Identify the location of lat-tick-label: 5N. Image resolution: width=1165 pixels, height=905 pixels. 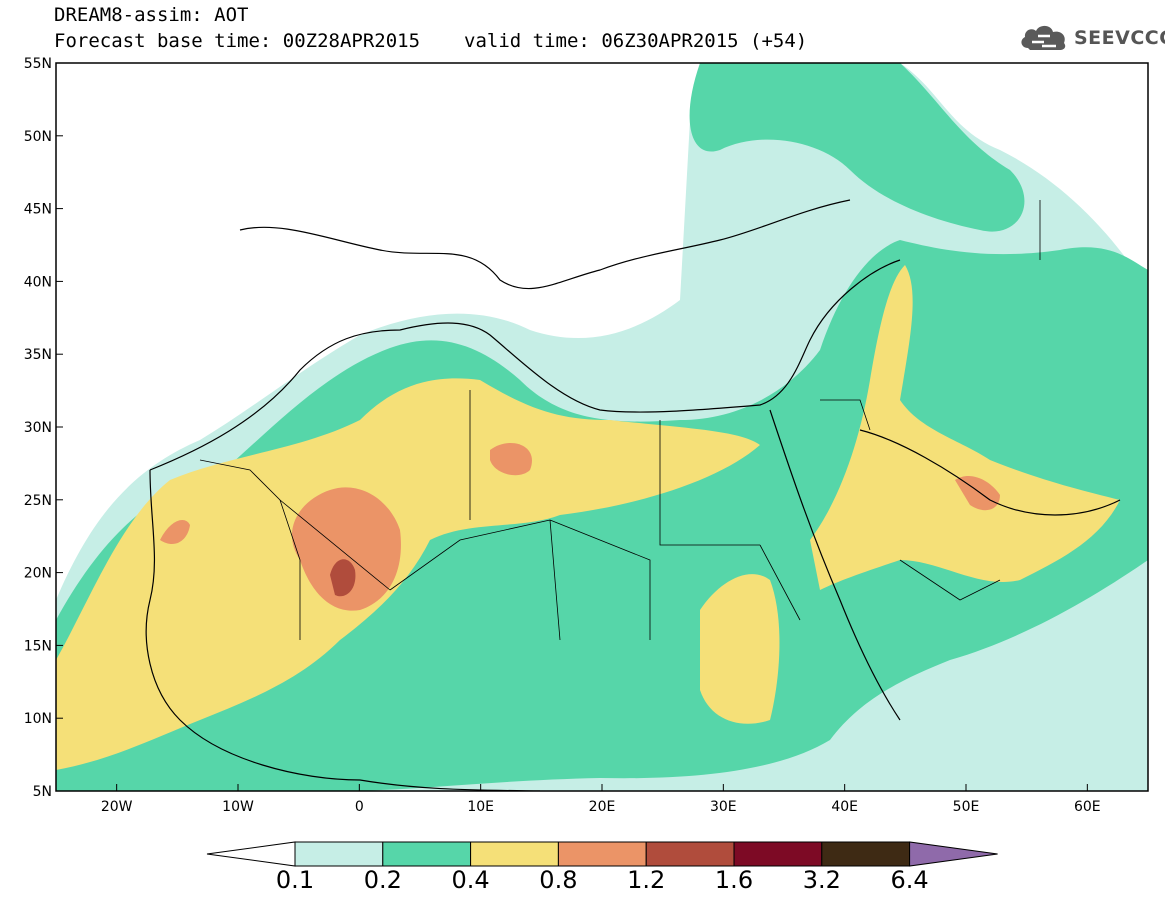
(42, 792).